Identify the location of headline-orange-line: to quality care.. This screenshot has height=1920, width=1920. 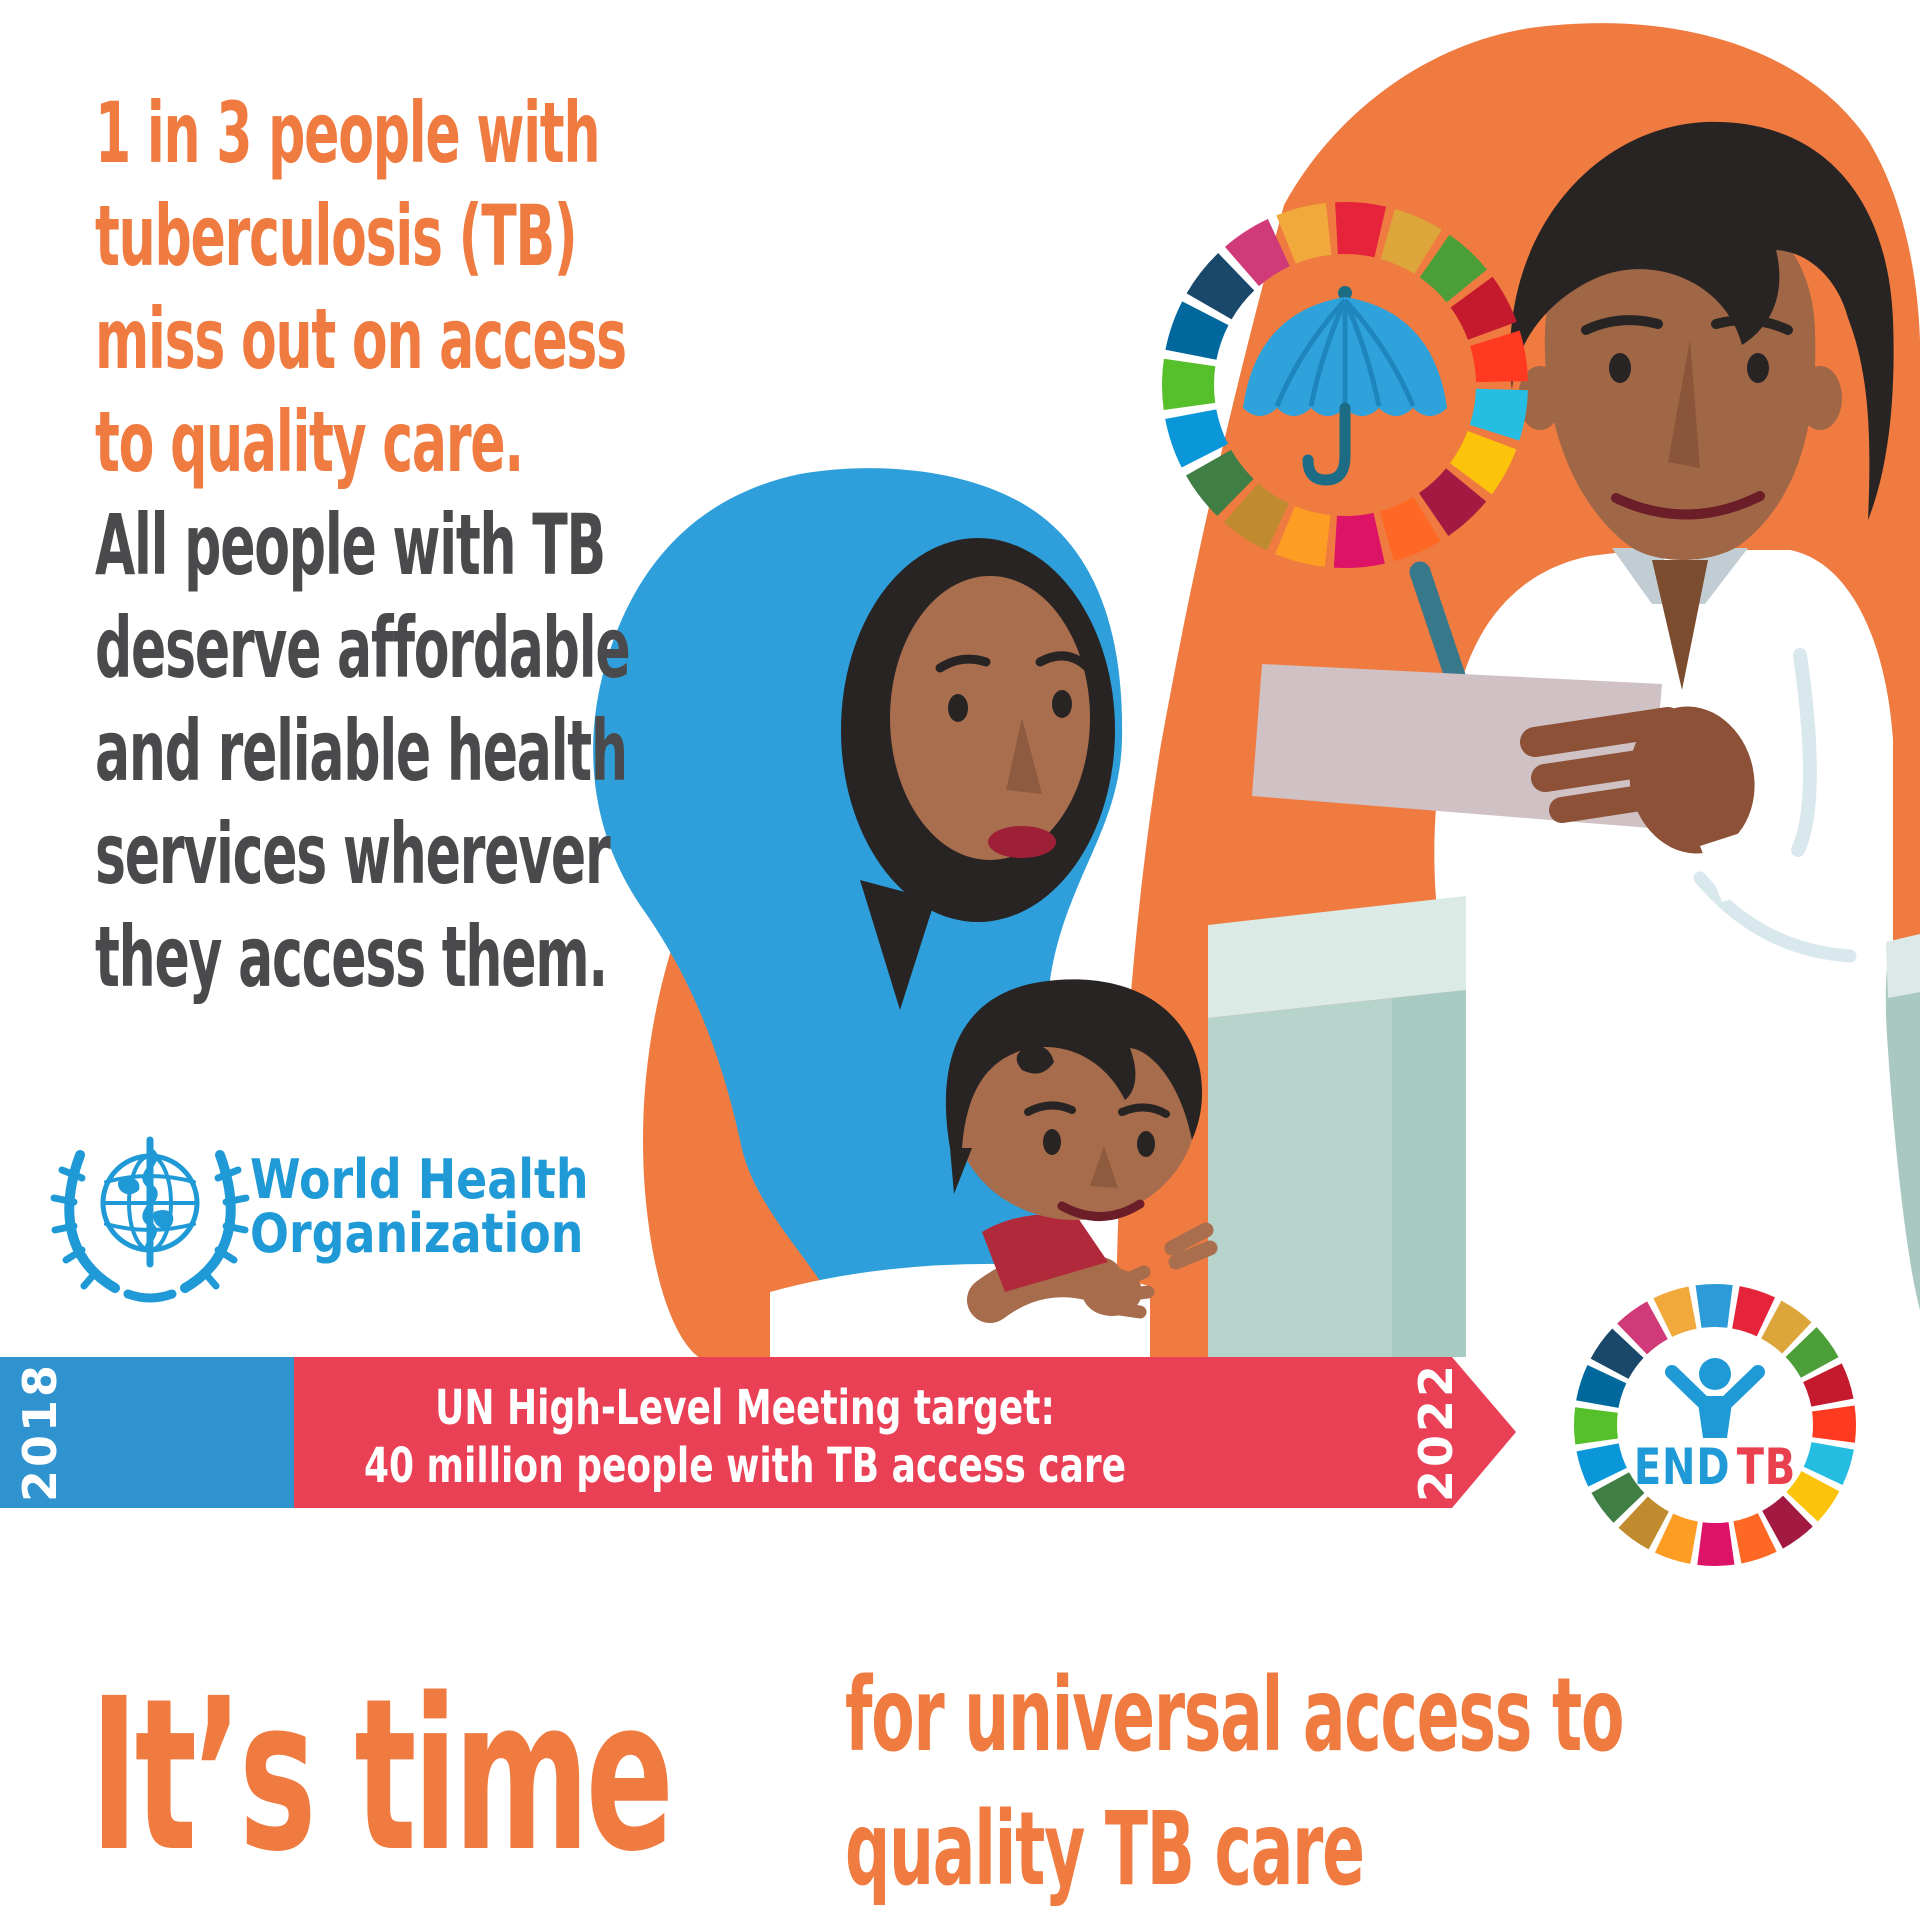
(309, 442).